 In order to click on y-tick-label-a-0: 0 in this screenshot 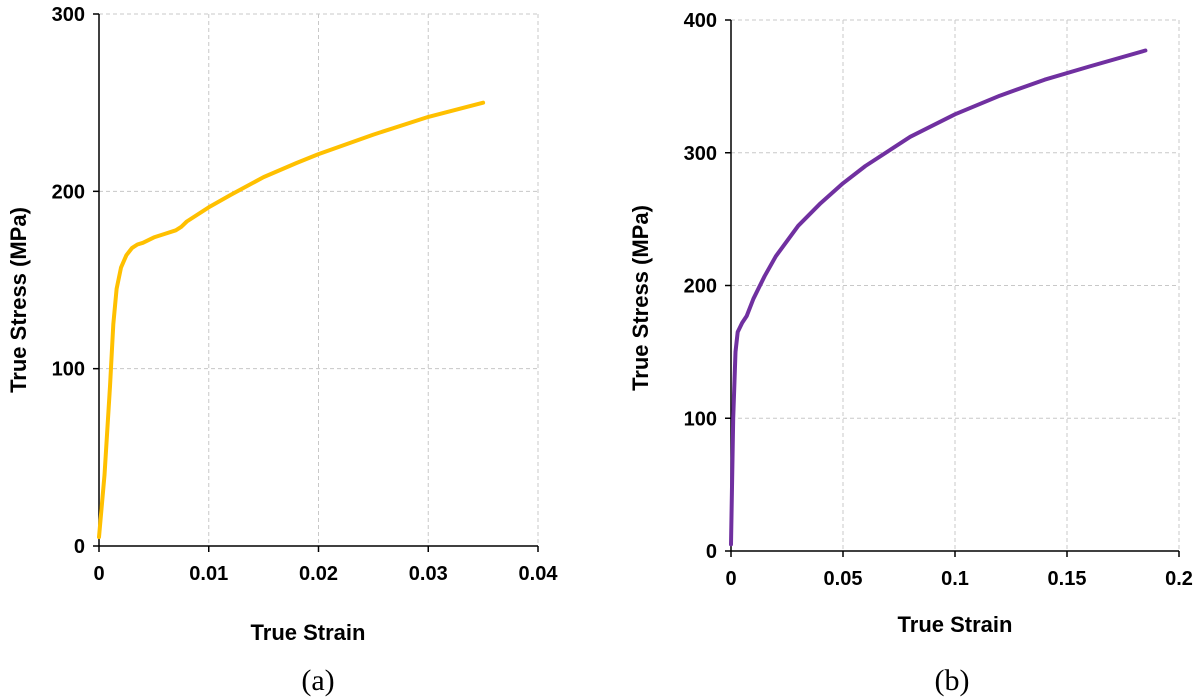, I will do `click(79, 547)`.